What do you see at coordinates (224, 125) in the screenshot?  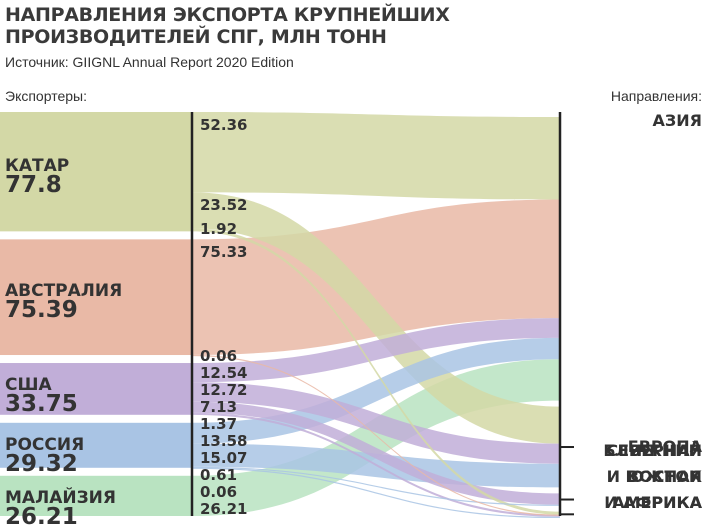 I see `flow-value-0: 52.36` at bounding box center [224, 125].